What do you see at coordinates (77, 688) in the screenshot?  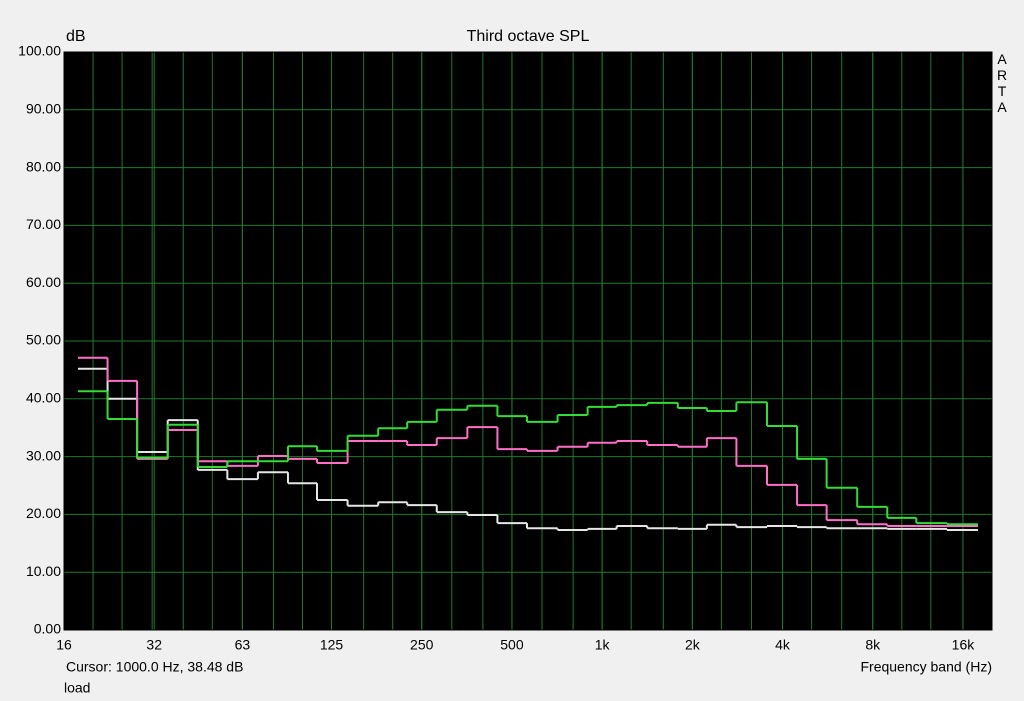 I see `status-text: load` at bounding box center [77, 688].